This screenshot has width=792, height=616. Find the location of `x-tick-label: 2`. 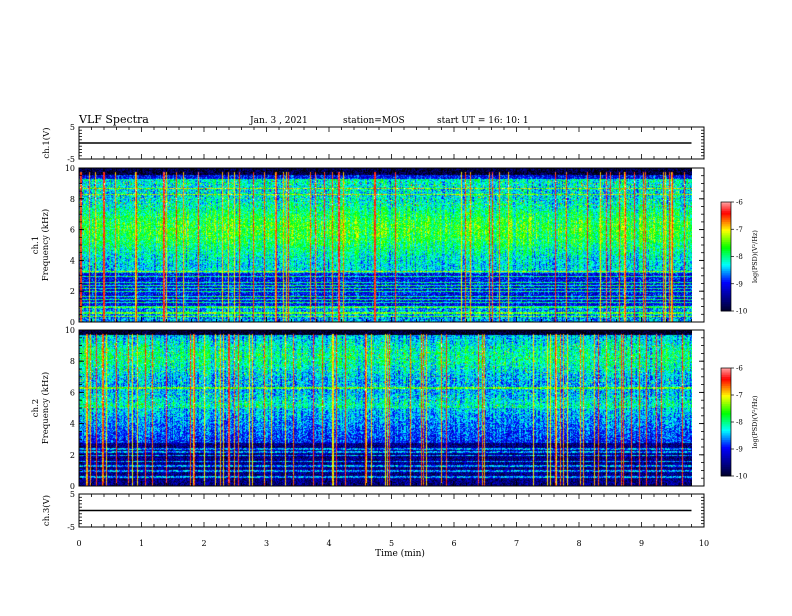

x-tick-label: 2 is located at coordinates (203, 543).